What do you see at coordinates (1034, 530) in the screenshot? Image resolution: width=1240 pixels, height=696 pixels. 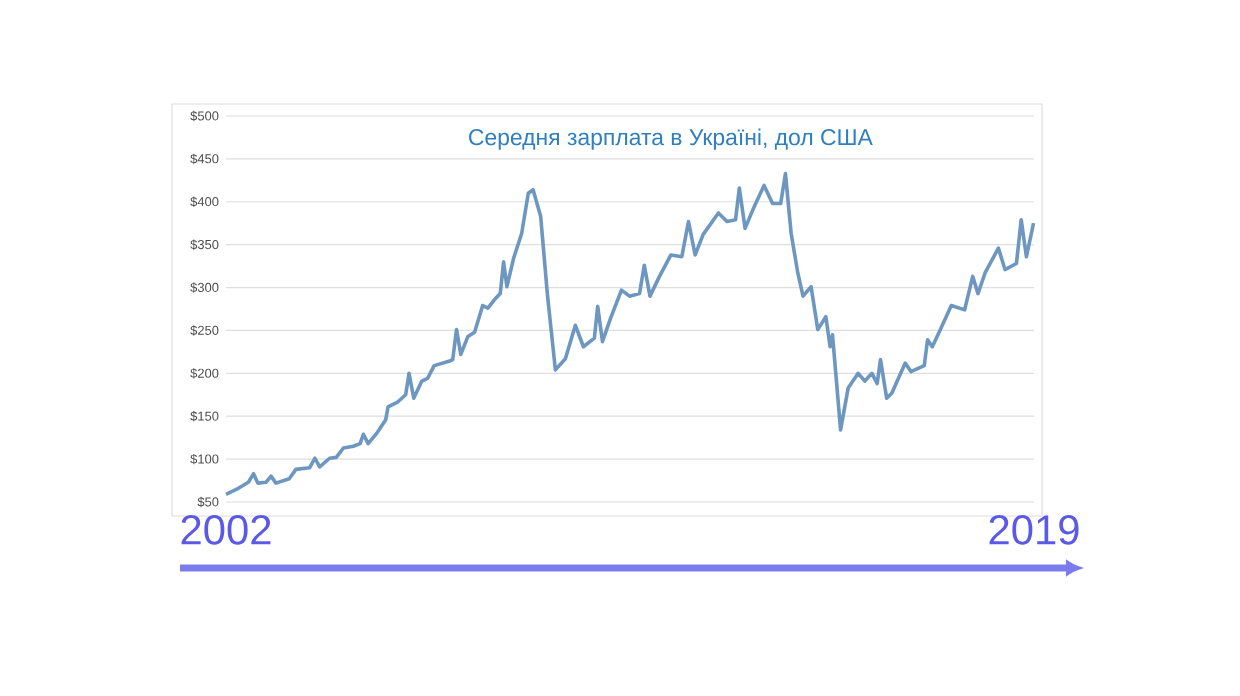 I see `x-tick-label: 2019` at bounding box center [1034, 530].